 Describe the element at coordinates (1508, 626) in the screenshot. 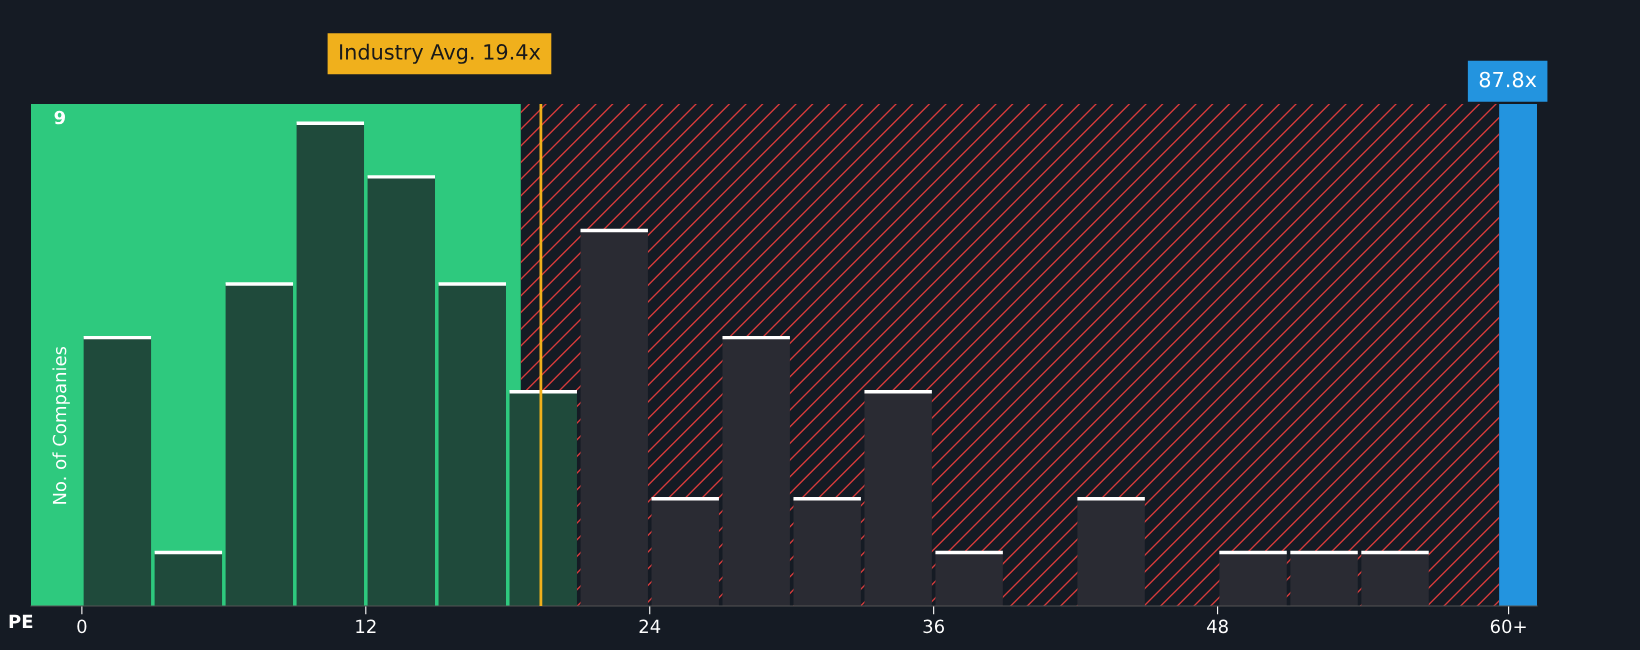

I see `x-tick-label: 60+` at that location.